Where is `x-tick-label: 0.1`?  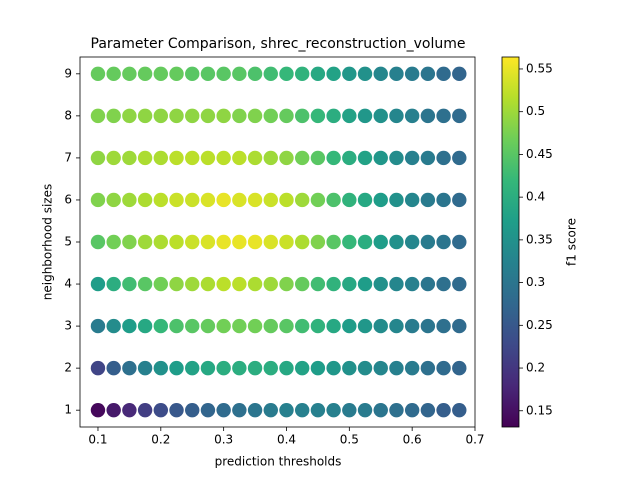
x-tick-label: 0.1 is located at coordinates (97, 440).